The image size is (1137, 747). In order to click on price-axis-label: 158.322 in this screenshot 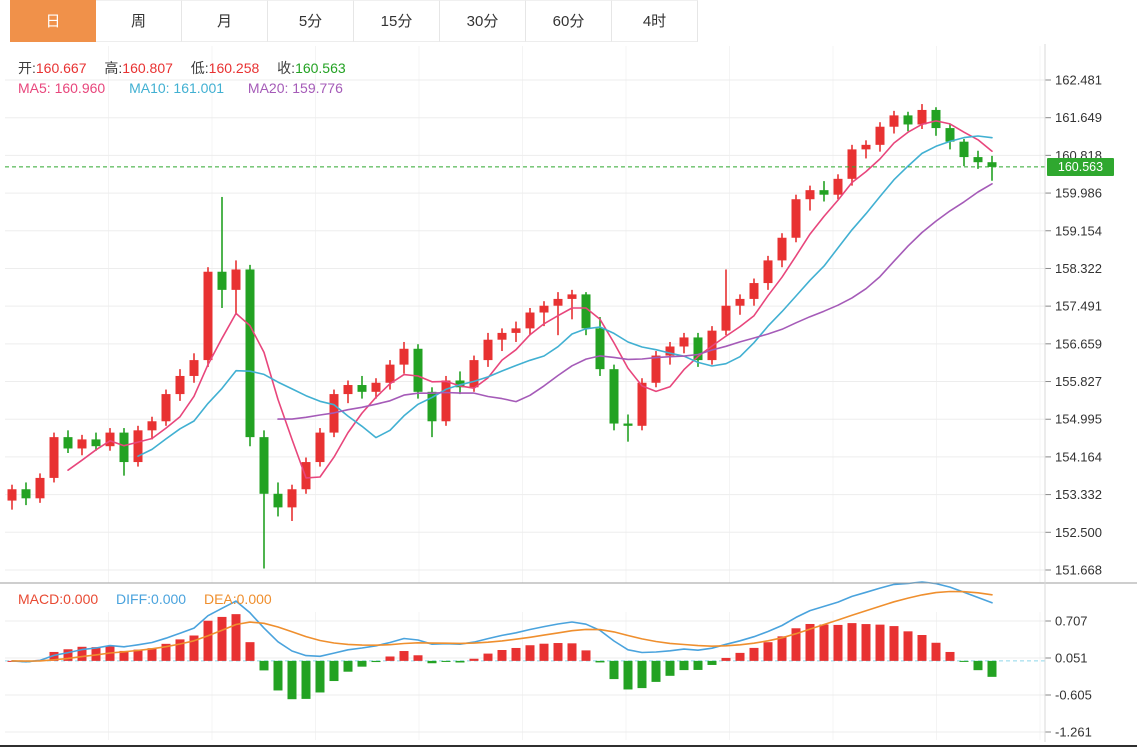, I will do `click(1078, 268)`.